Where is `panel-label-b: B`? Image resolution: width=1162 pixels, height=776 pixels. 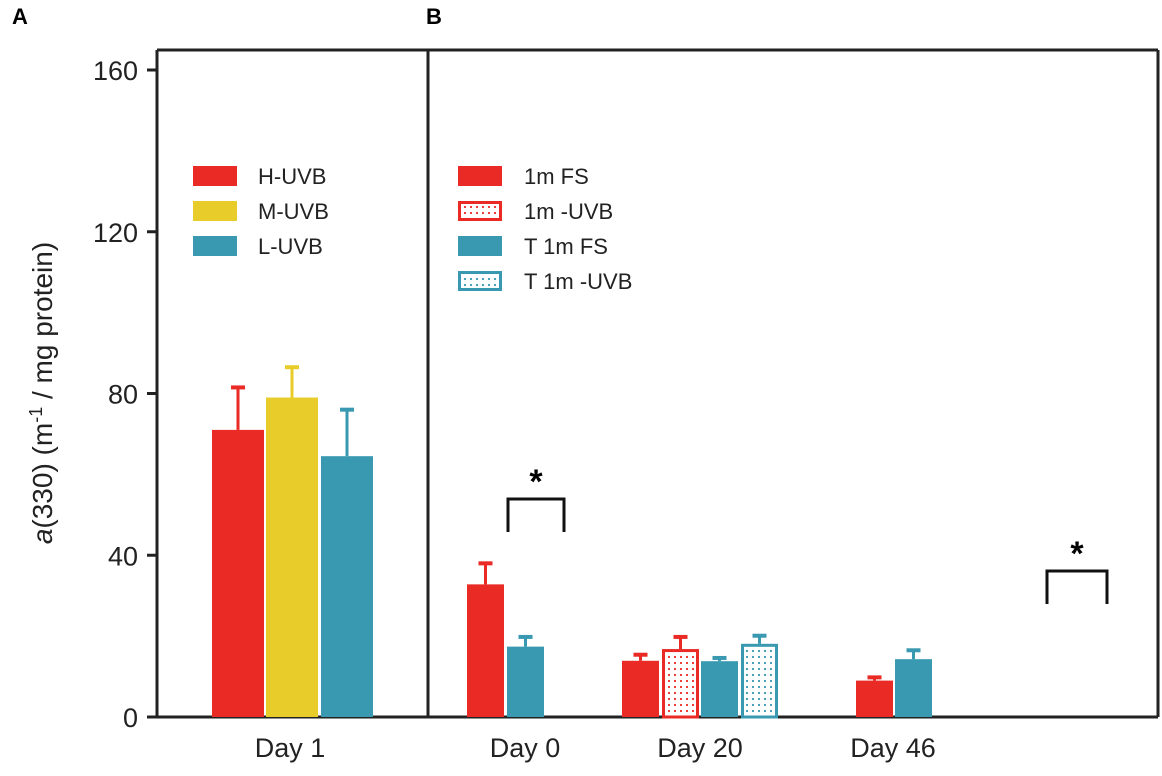
panel-label-b: B is located at coordinates (434, 16).